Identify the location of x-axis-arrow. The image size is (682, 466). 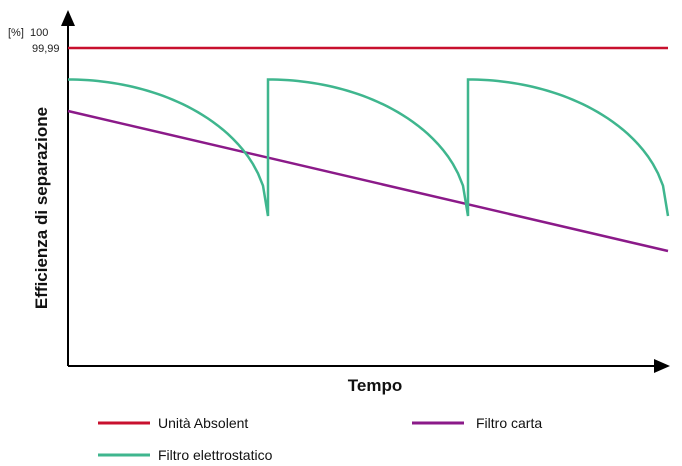
(662, 366).